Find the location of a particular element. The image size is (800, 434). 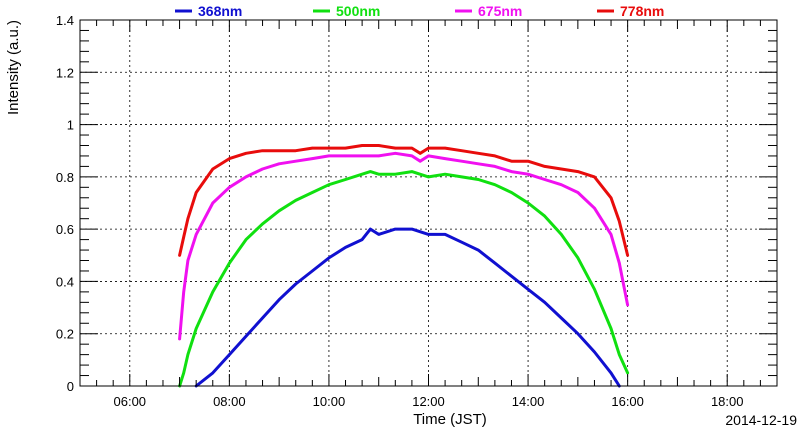

x-tick-label: 16:00 is located at coordinates (627, 401).